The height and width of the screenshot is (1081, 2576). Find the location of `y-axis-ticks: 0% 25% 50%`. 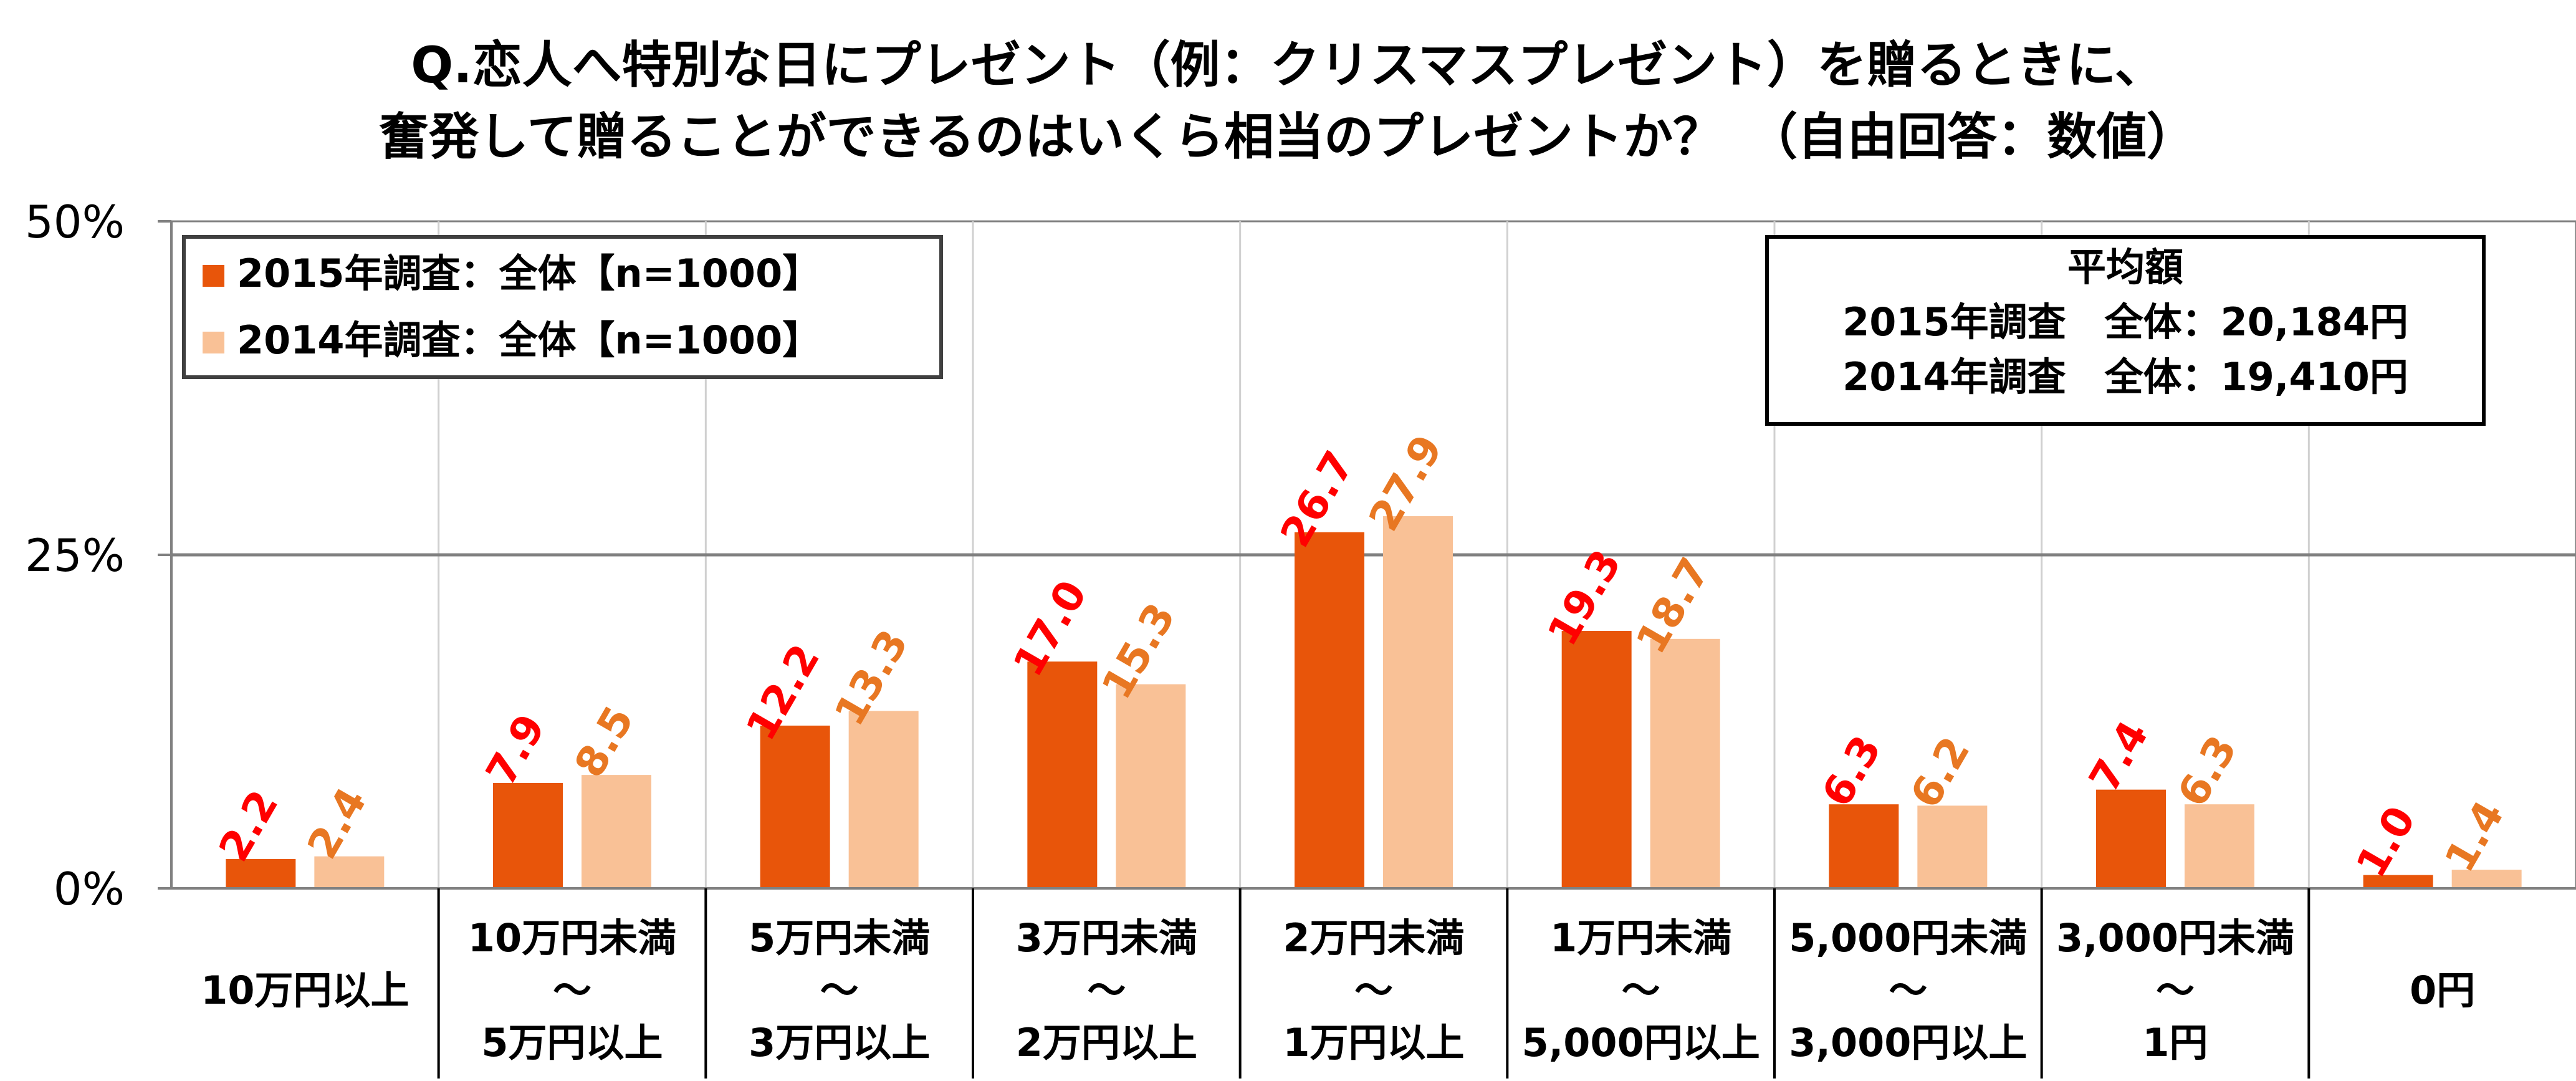

y-axis-ticks: 0% 25% 50% is located at coordinates (99, 555).